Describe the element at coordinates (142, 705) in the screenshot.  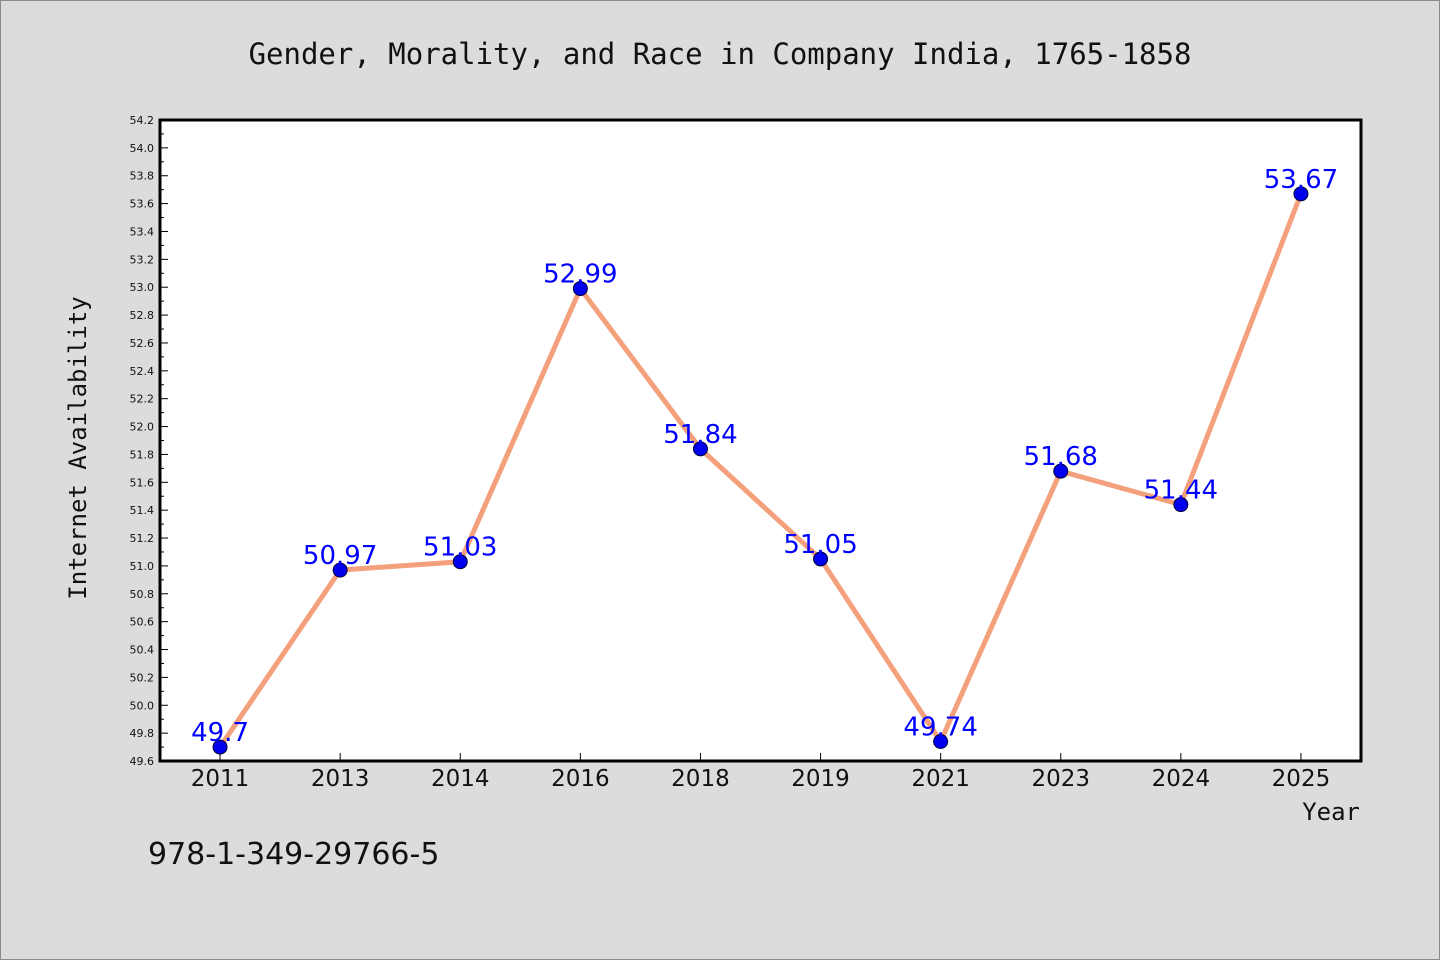
I see `y-tick-label: 50.0` at that location.